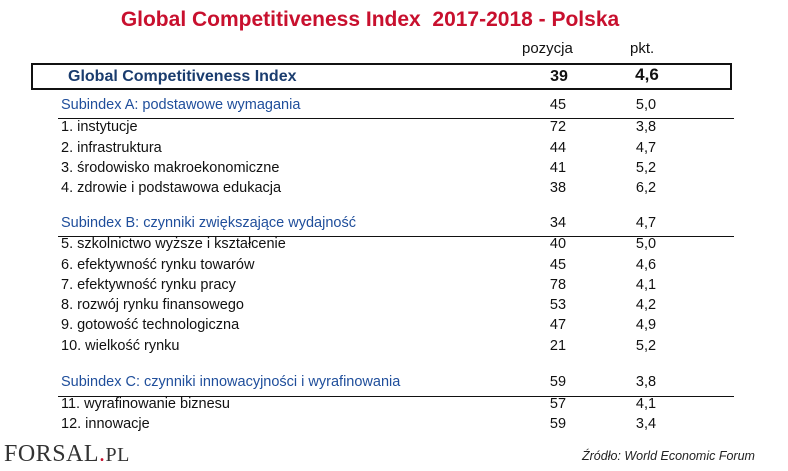 This screenshot has height=471, width=788. What do you see at coordinates (558, 305) in the screenshot?
I see `row-position: 53` at bounding box center [558, 305].